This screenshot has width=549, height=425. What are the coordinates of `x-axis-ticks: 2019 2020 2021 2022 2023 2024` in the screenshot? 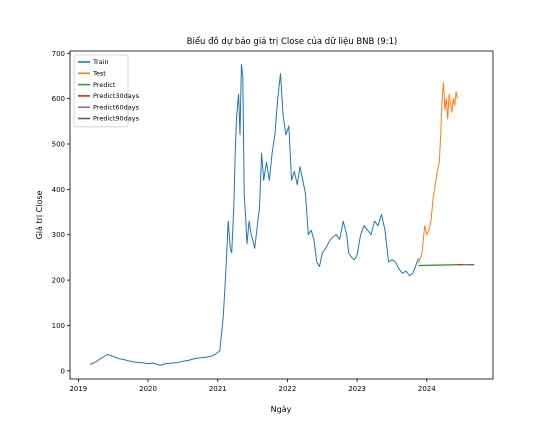 It's located at (252, 386).